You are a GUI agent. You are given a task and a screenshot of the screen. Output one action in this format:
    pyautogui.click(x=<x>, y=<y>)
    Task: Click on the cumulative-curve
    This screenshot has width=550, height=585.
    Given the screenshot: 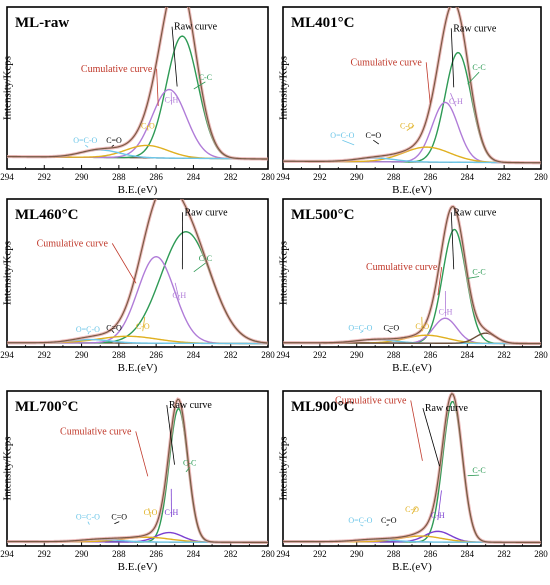 What is the action you would take?
    pyautogui.click(x=412, y=275)
    